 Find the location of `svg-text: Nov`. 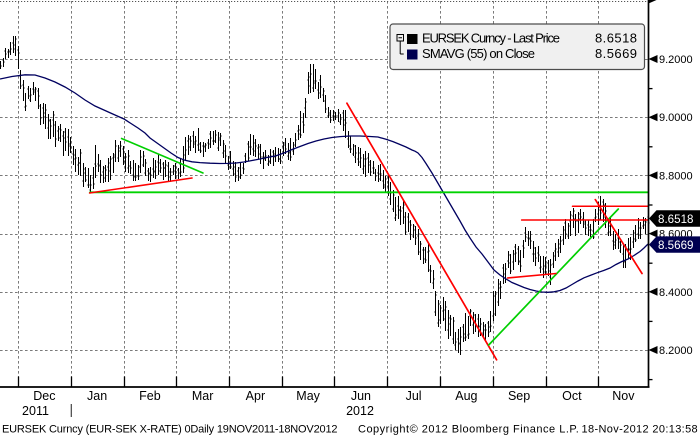

svg-text: Nov is located at coordinates (623, 396).